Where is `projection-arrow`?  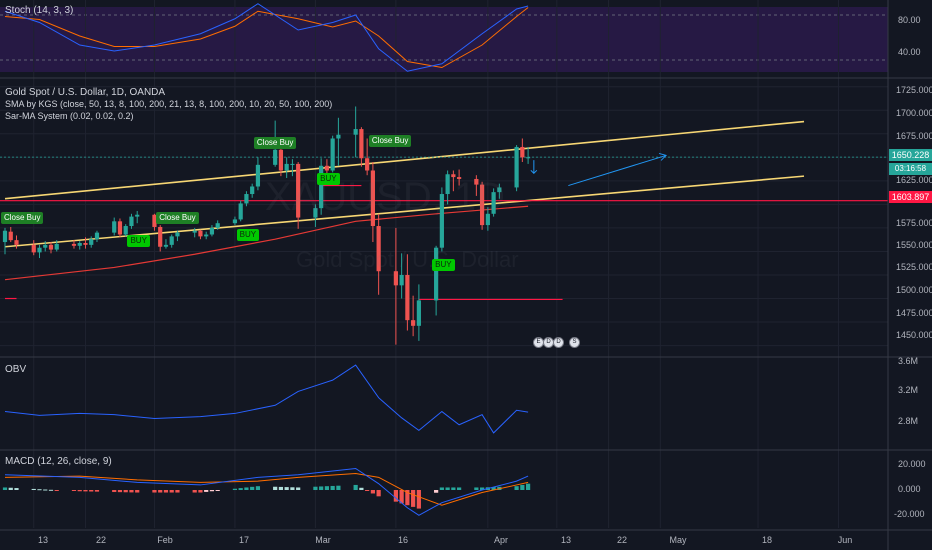 projection-arrow is located at coordinates (617, 170).